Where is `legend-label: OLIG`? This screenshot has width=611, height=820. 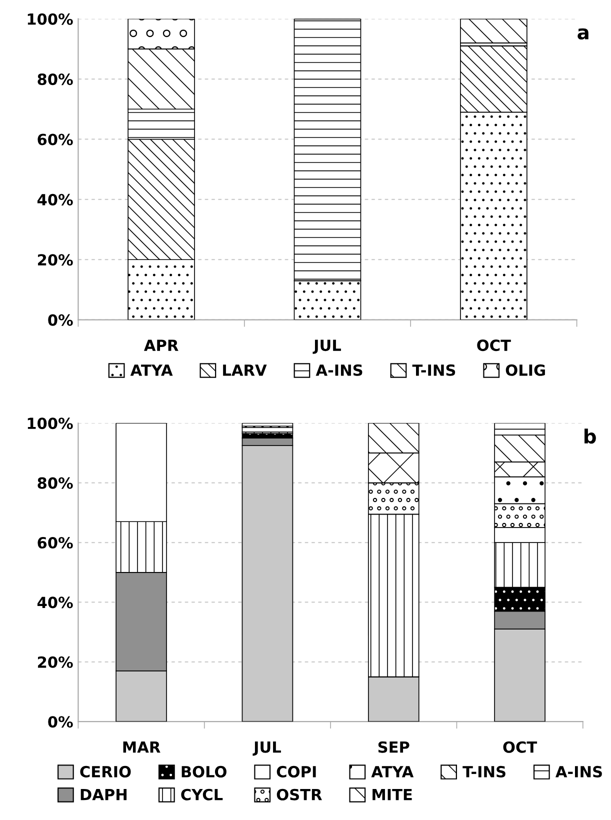
legend-label: OLIG is located at coordinates (525, 370).